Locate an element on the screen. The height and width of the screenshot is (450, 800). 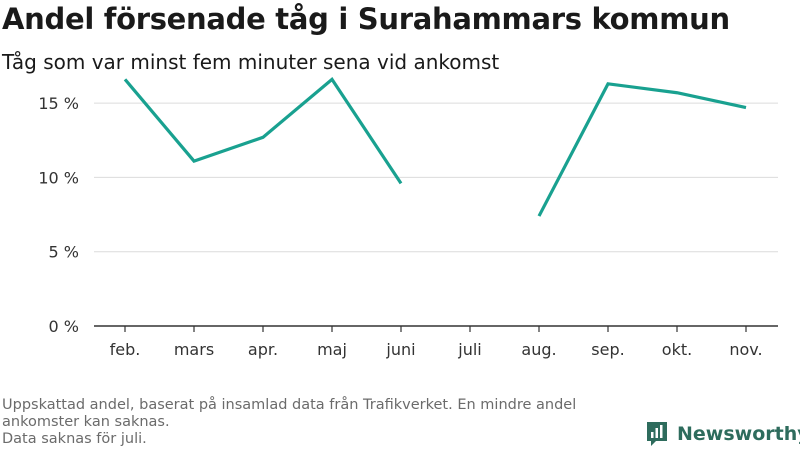
brand-logo: Newsworthy is located at coordinates (722, 434).